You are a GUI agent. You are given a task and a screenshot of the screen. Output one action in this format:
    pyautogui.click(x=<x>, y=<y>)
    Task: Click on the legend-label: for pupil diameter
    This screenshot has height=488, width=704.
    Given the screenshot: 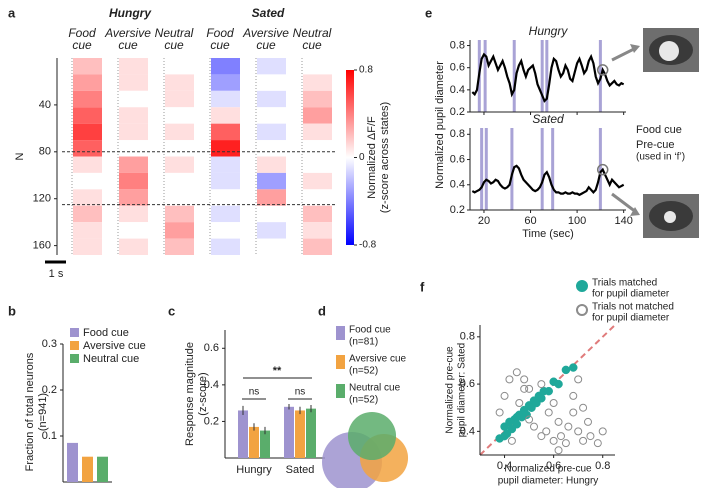 What is the action you would take?
    pyautogui.click(x=631, y=294)
    